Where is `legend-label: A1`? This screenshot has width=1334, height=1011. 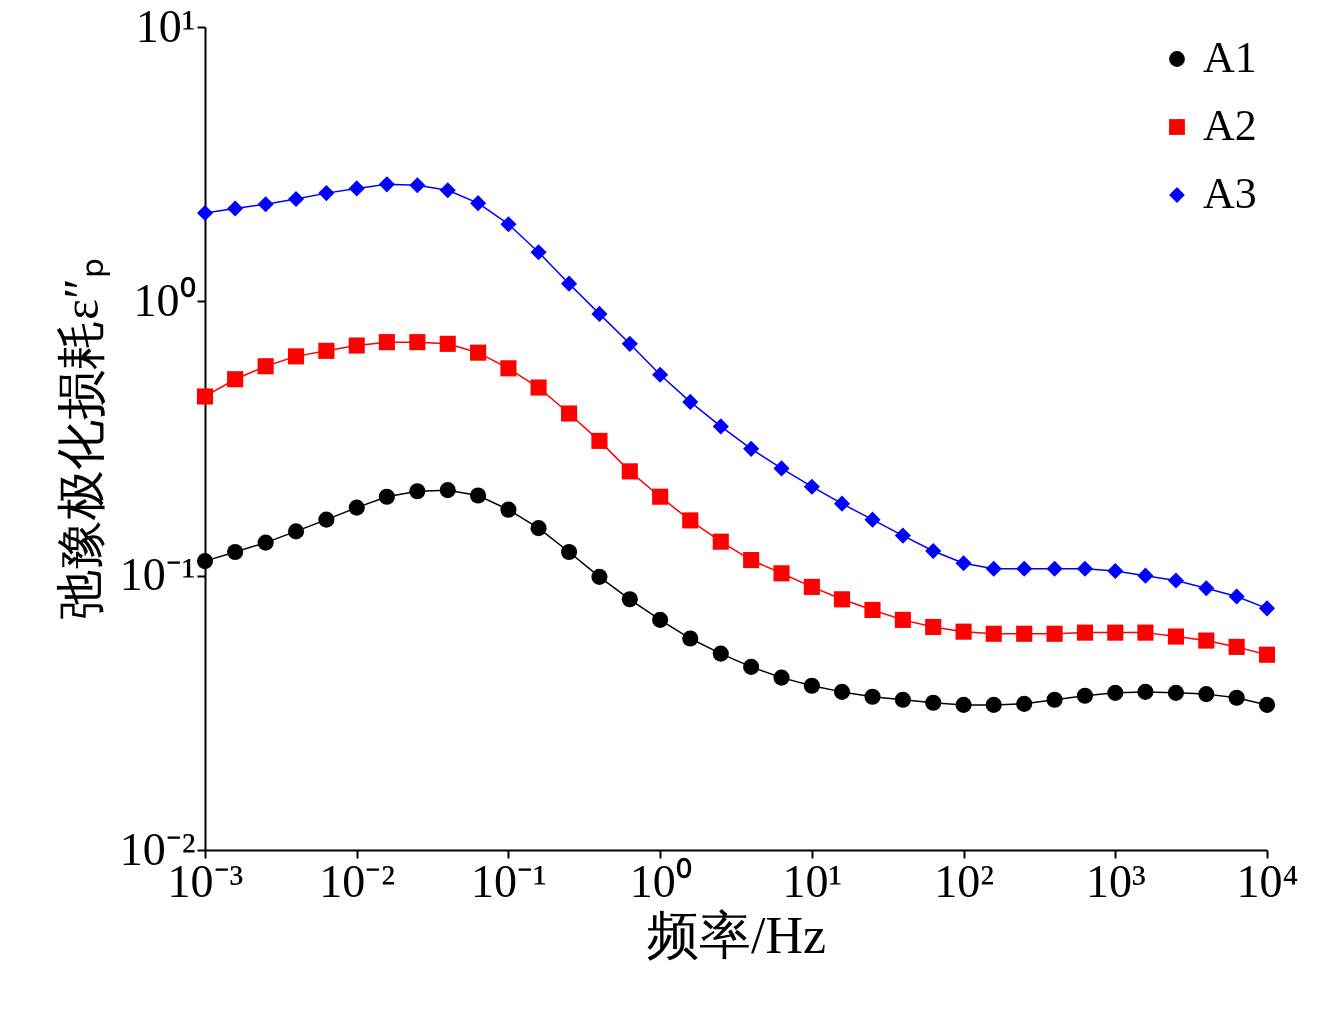 legend-label: A1 is located at coordinates (1230, 57).